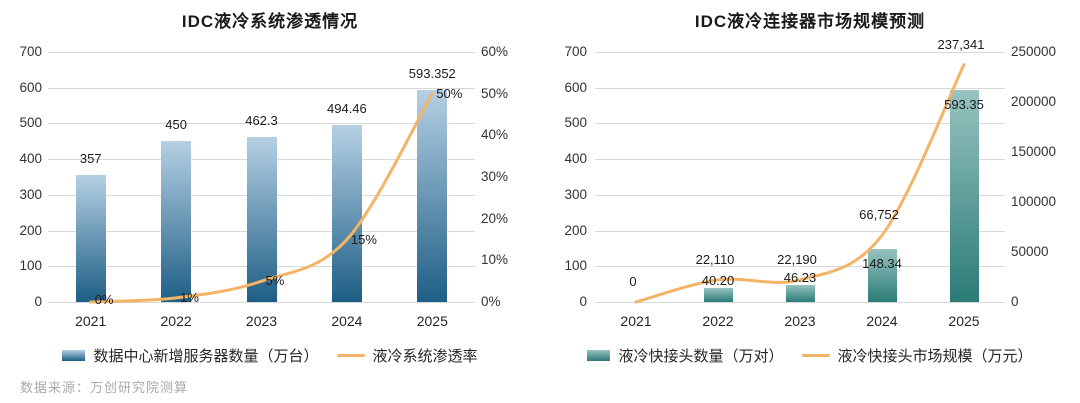  I want to click on line-value-label: 22,110, so click(715, 259).